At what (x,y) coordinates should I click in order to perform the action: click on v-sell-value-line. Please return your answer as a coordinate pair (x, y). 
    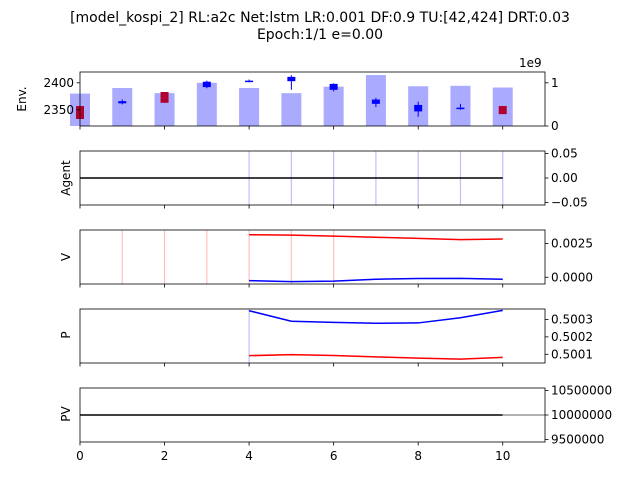
    Looking at the image, I should click on (376, 237).